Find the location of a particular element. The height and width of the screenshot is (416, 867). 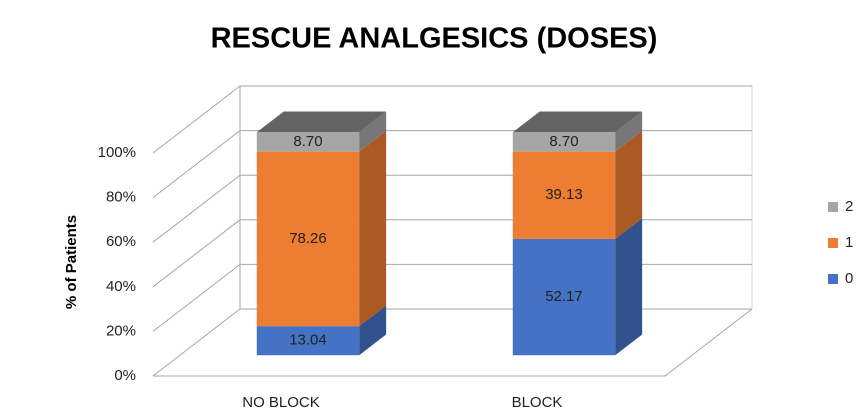

x-tick-label: BLOCK is located at coordinates (537, 402).